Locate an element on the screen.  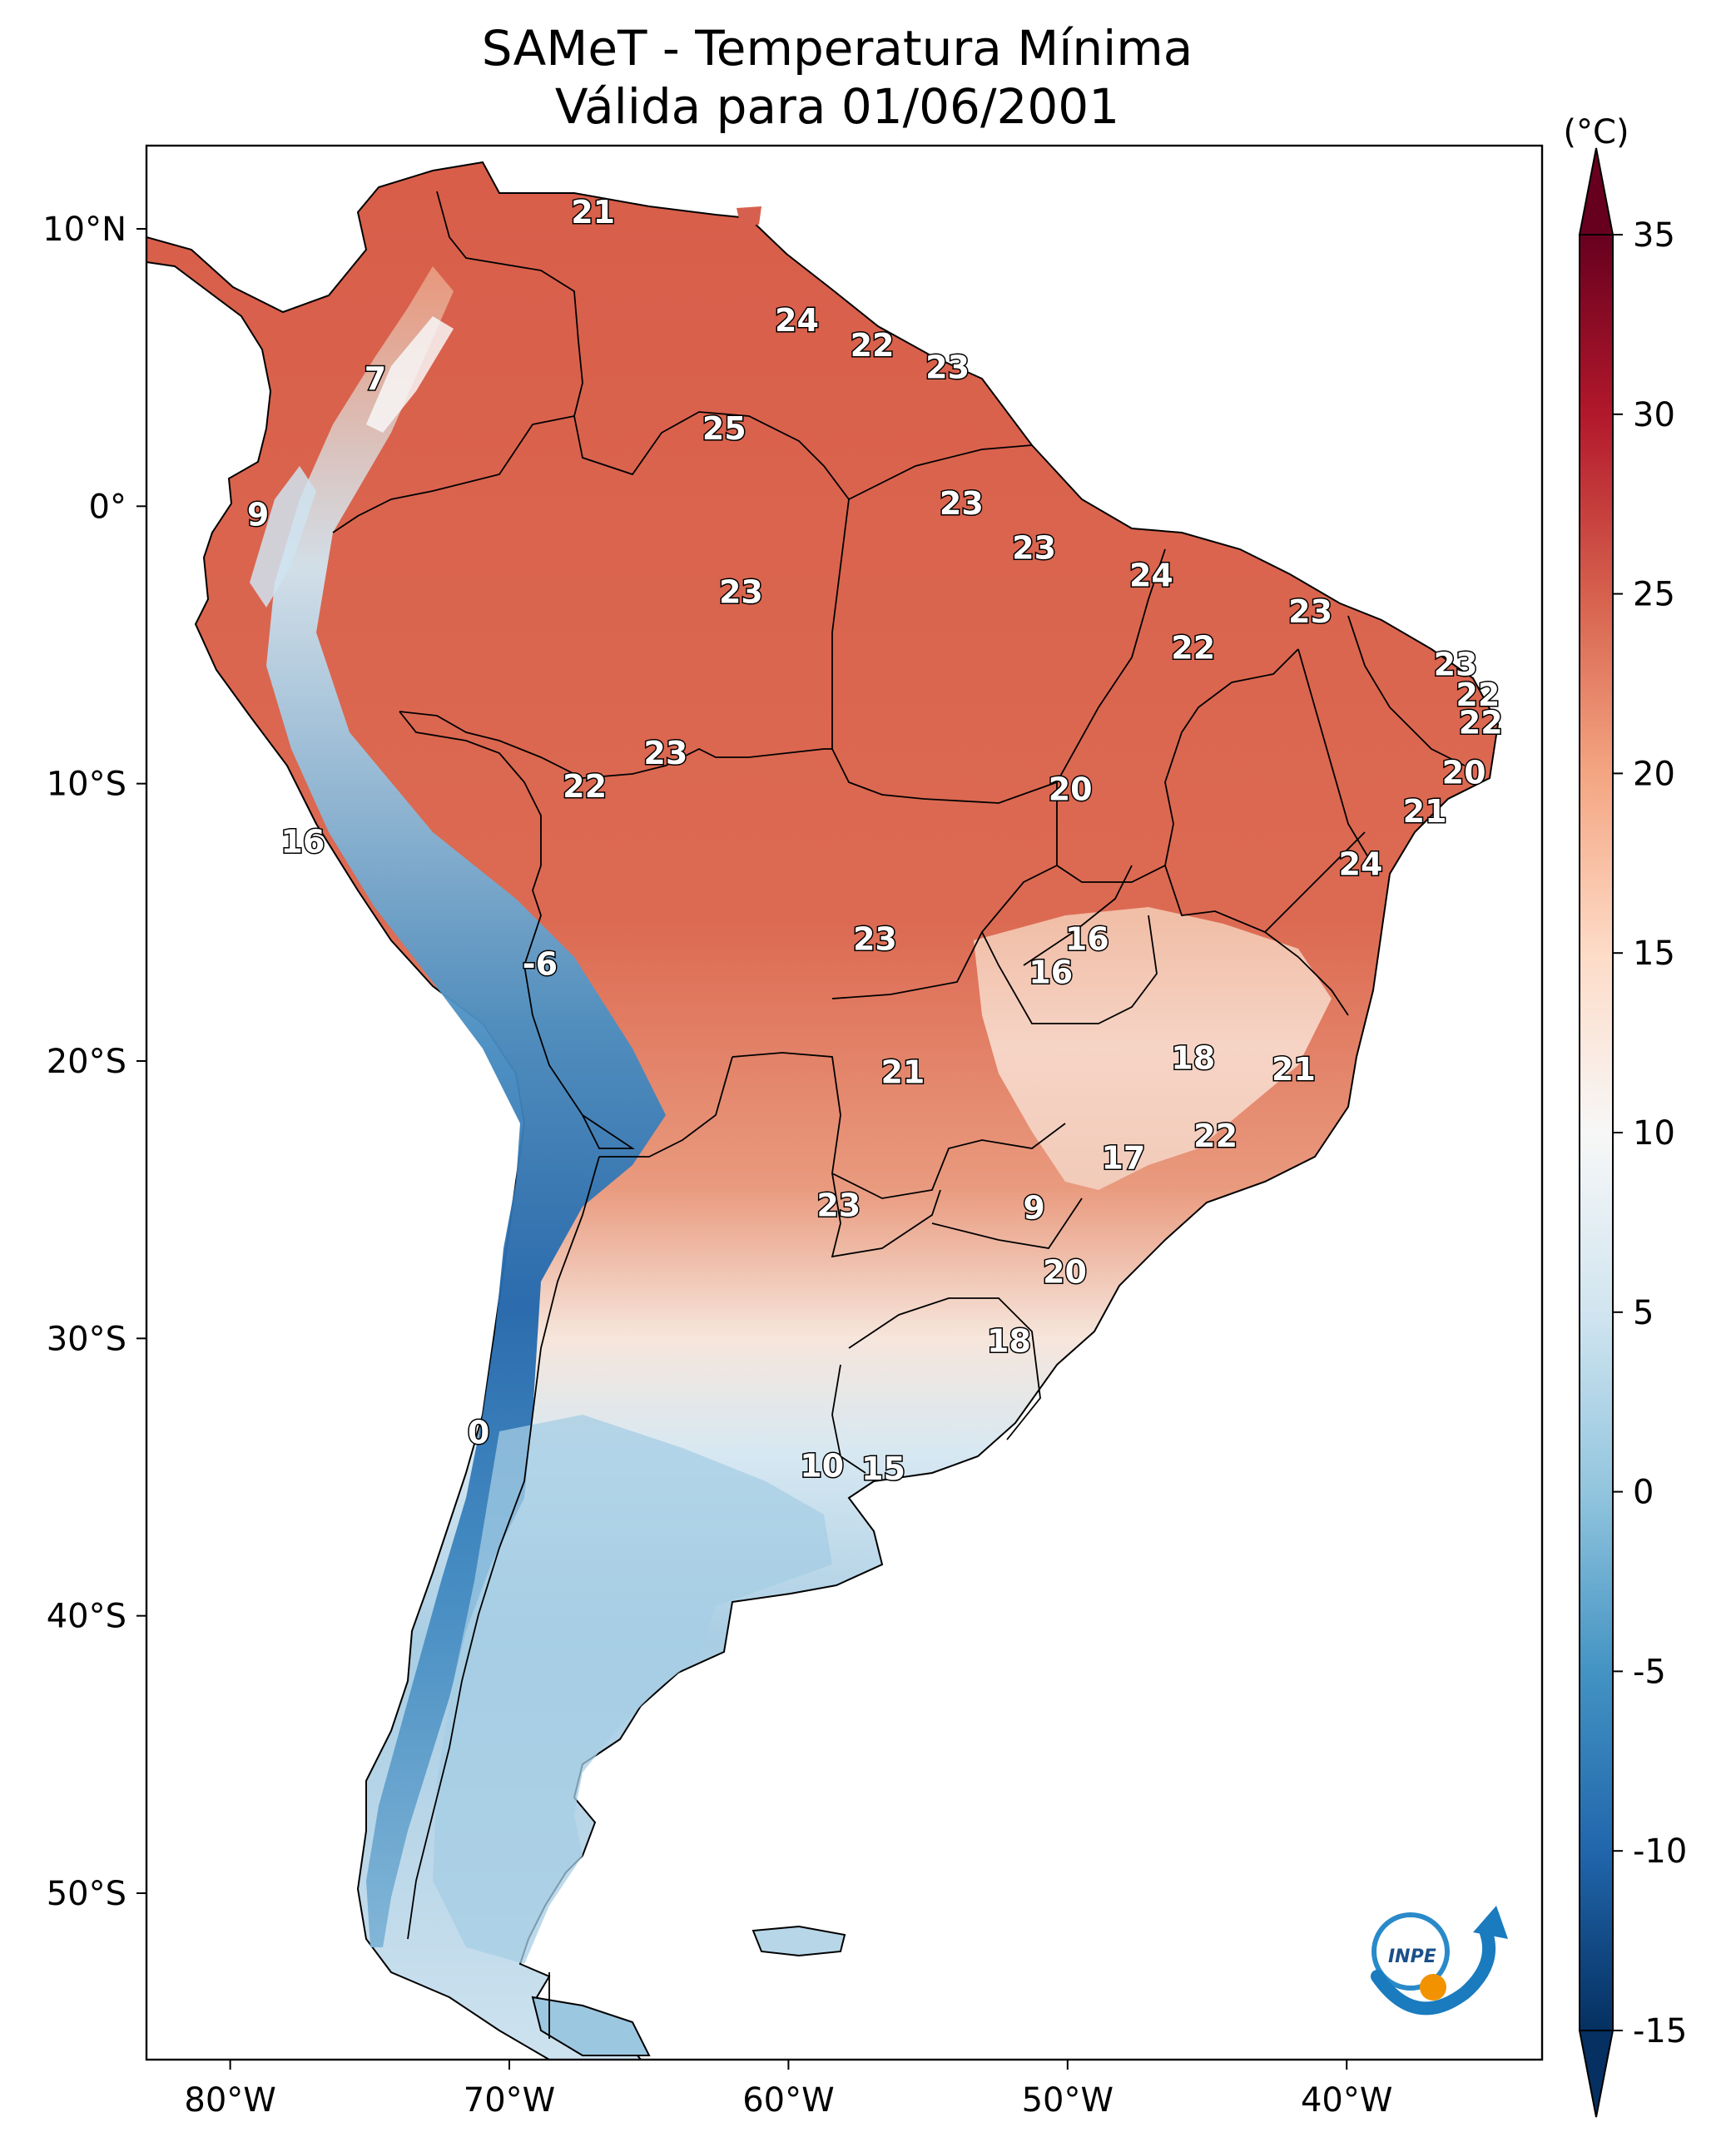
latitude-tick-label: 40°S is located at coordinates (86, 1617).